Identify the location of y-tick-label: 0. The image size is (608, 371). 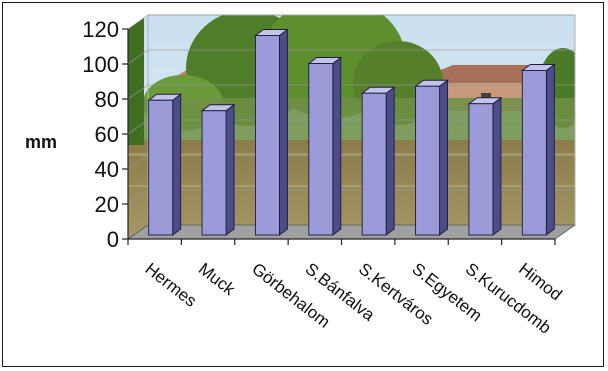
(113, 239).